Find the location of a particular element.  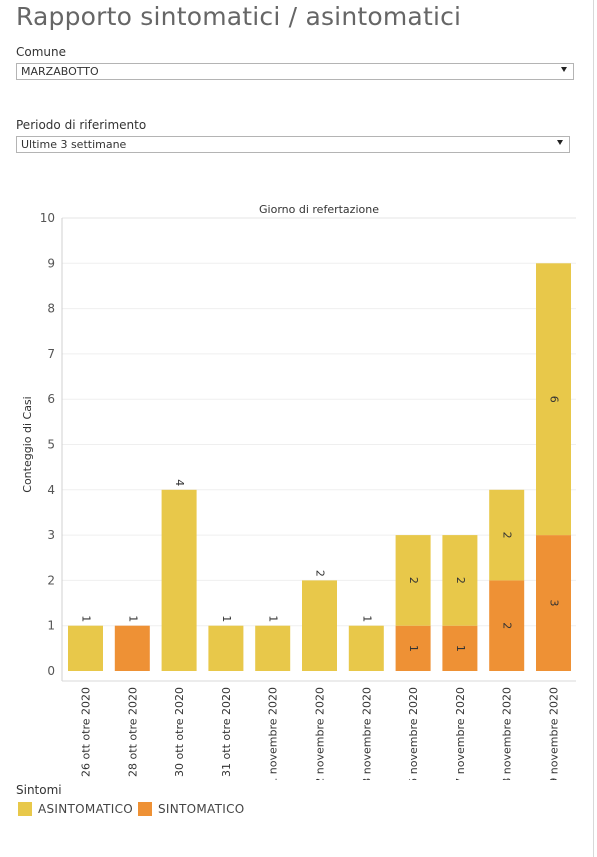

page-title: Rapporto sintomatici / asintomatici is located at coordinates (239, 16).